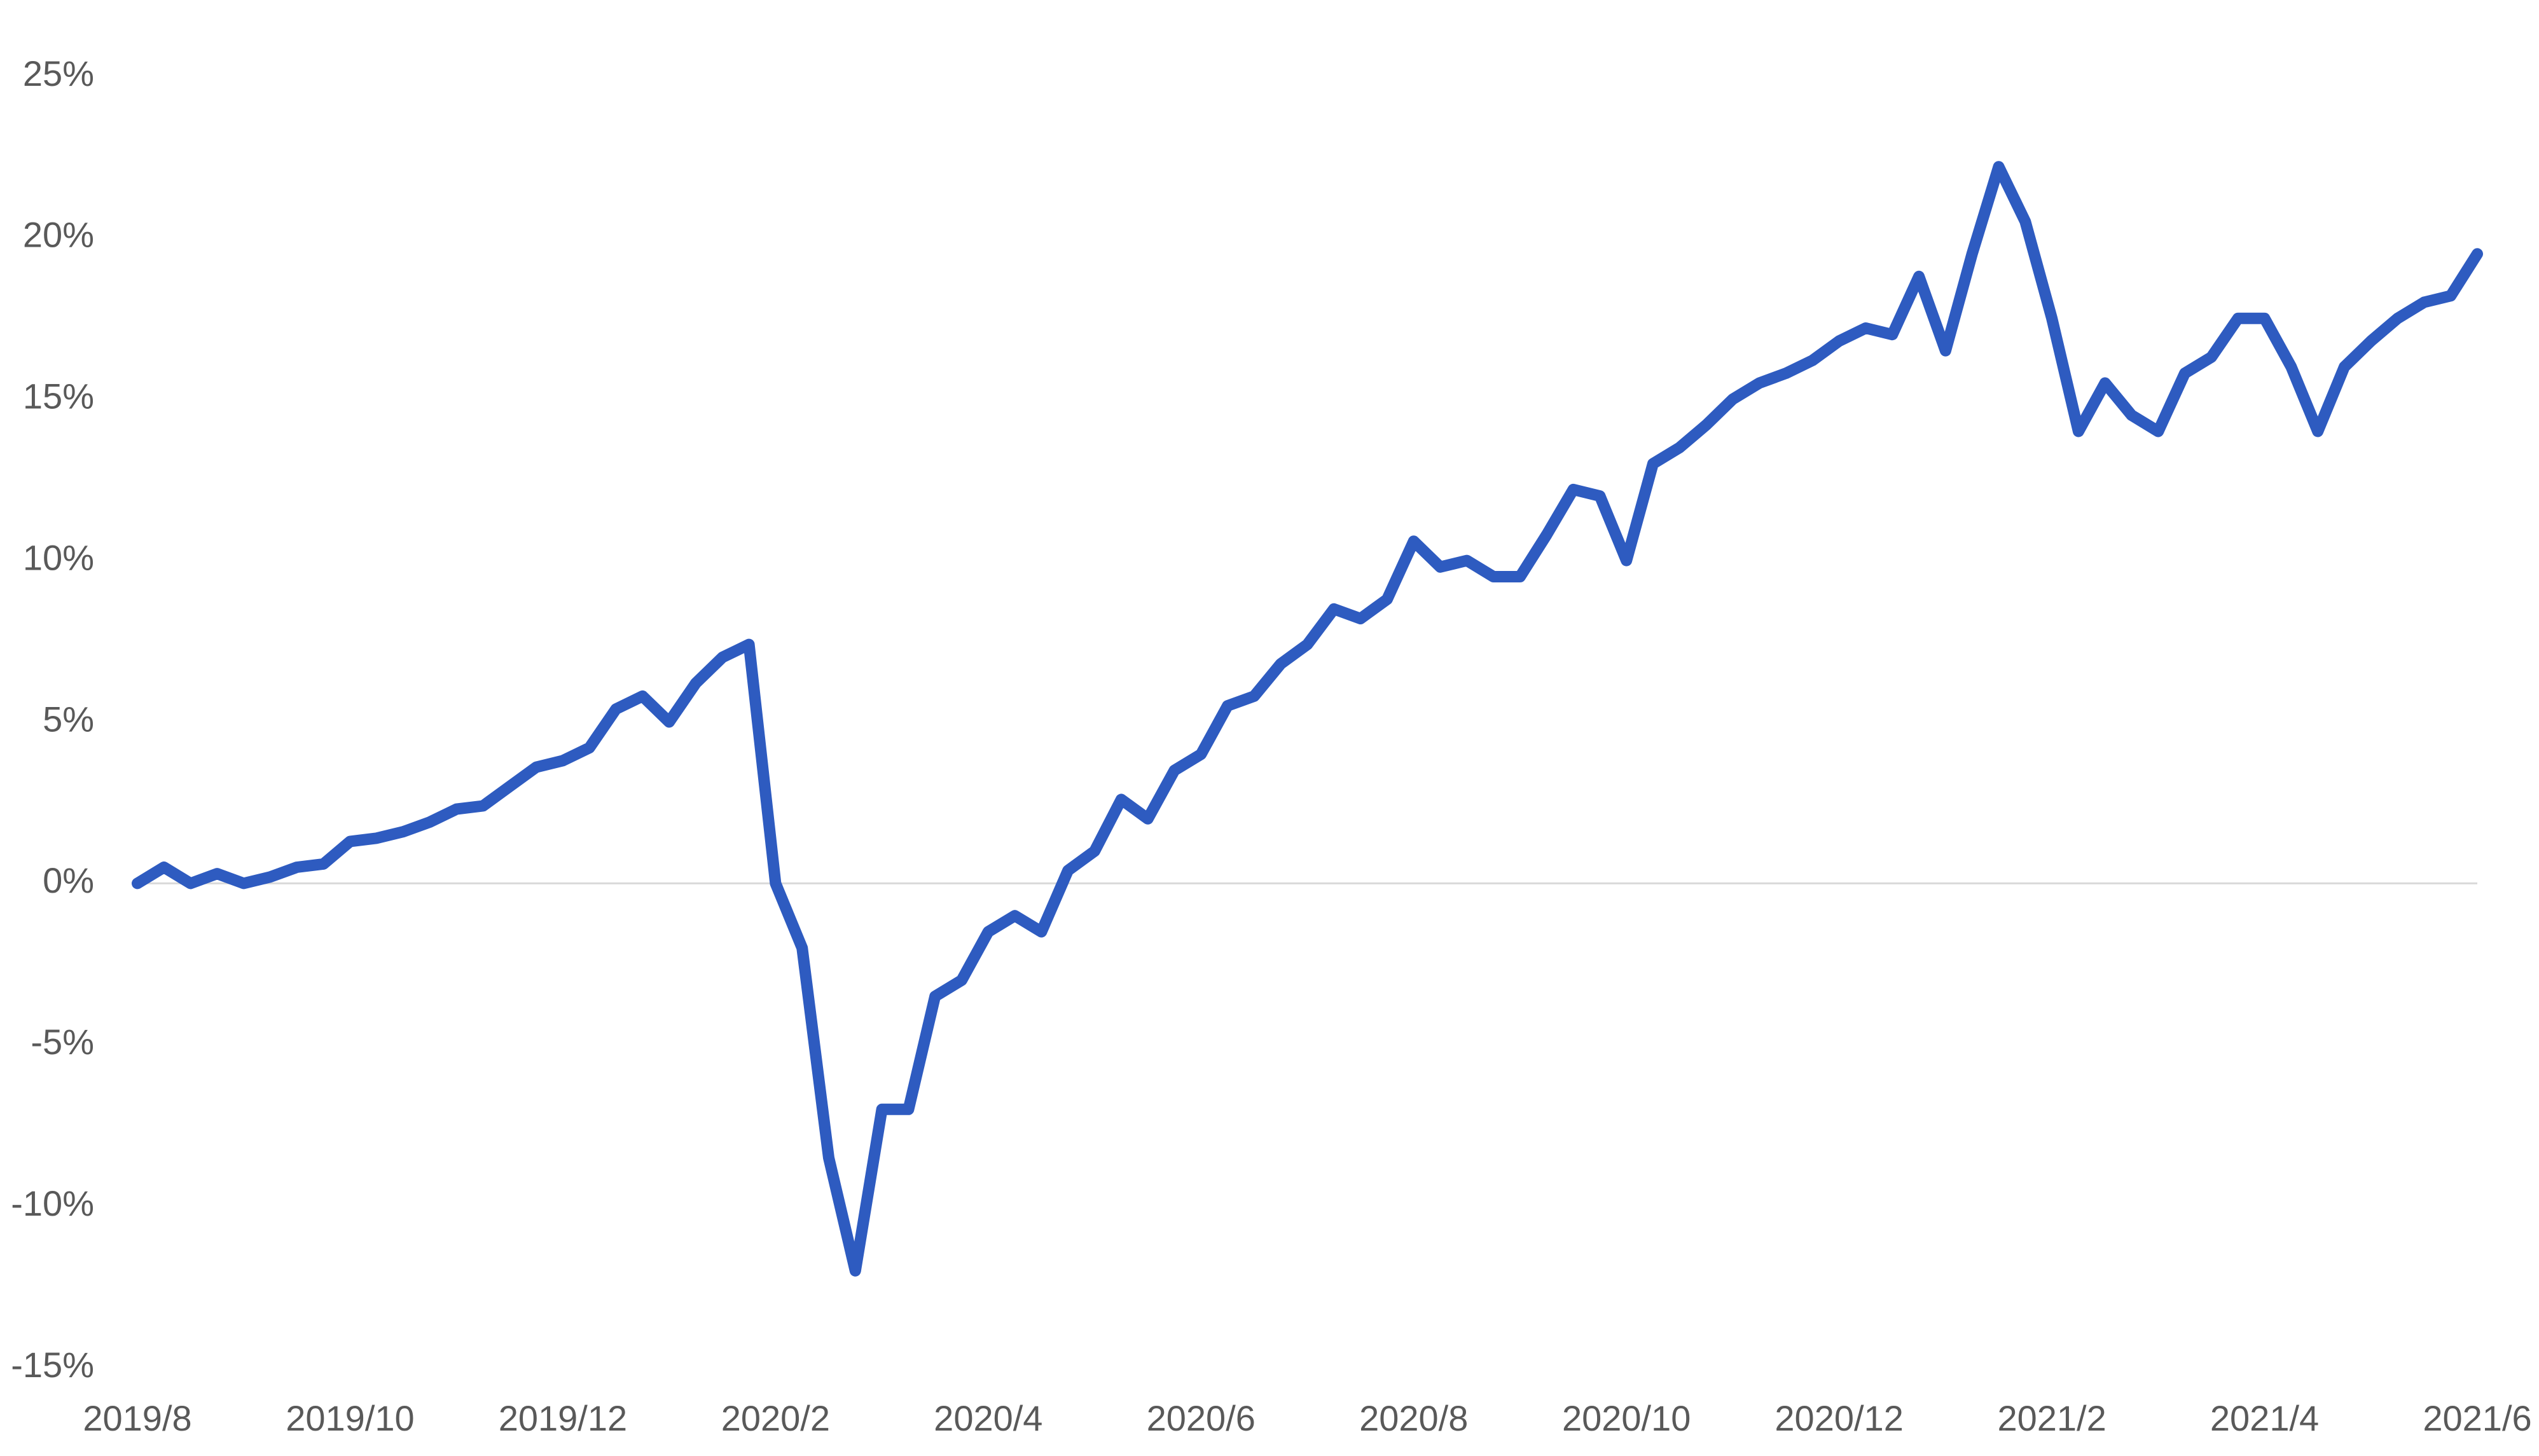 This screenshot has height=1456, width=2539. Describe the element at coordinates (58, 73) in the screenshot. I see `y-tick-label: 25%` at that location.